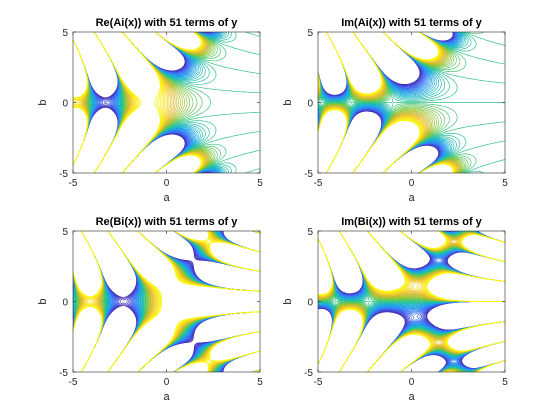 This screenshot has height=420, width=560. Describe the element at coordinates (167, 222) in the screenshot. I see `chart-title: Re(Bi(x)) with 51 terms of y` at that location.